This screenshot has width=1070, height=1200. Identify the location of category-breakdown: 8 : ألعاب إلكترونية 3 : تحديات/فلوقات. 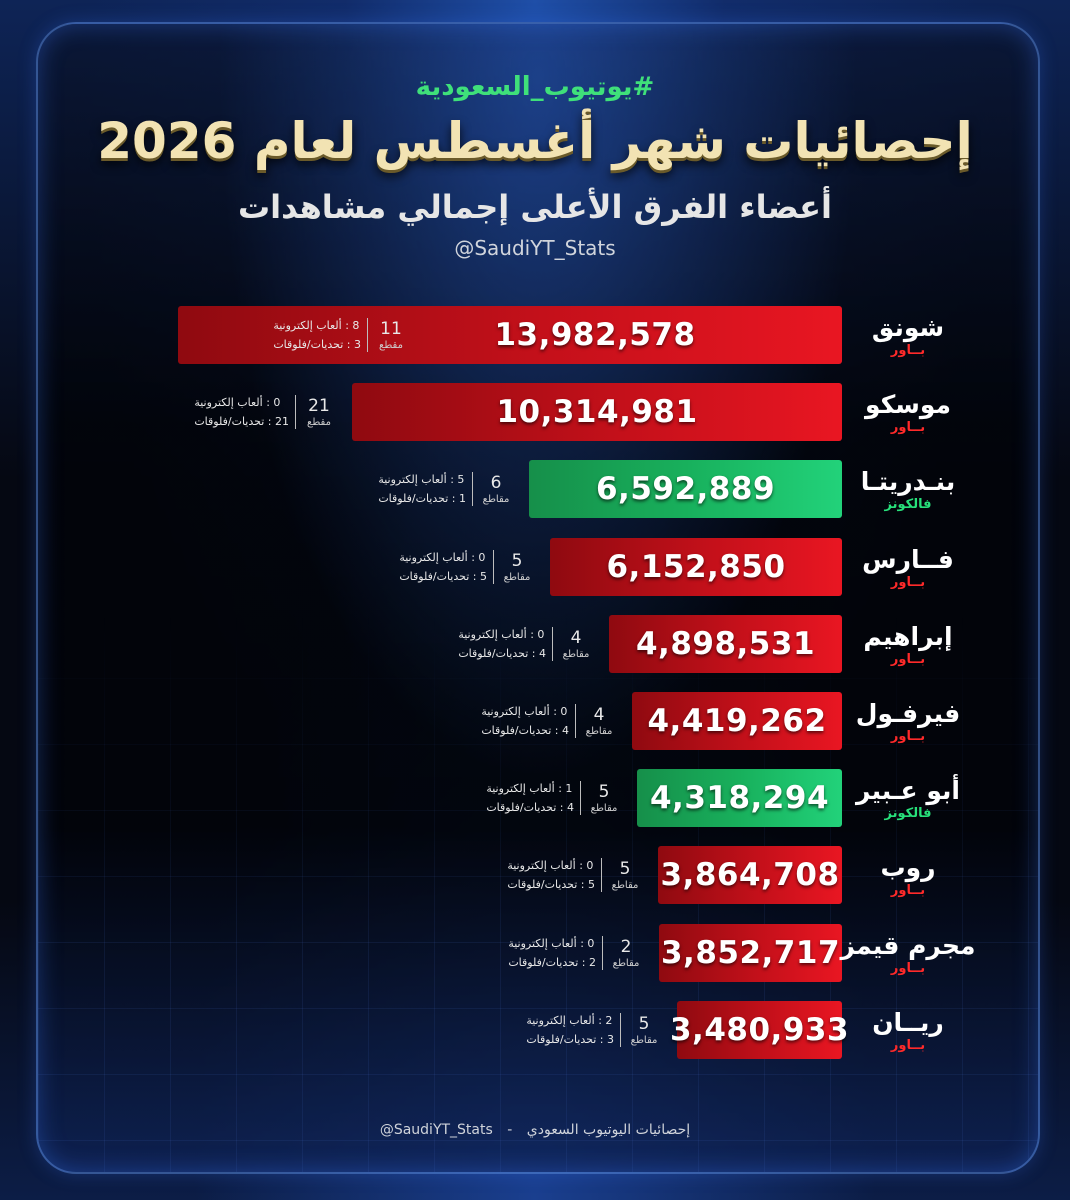
(317, 335).